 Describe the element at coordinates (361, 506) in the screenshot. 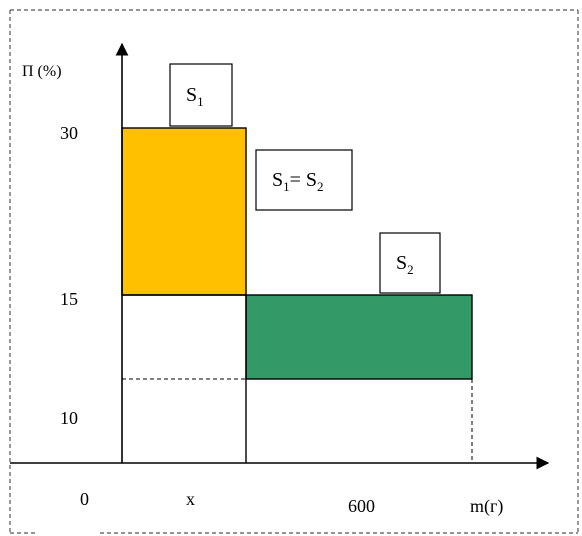

I see `tick-x-600: 600` at that location.